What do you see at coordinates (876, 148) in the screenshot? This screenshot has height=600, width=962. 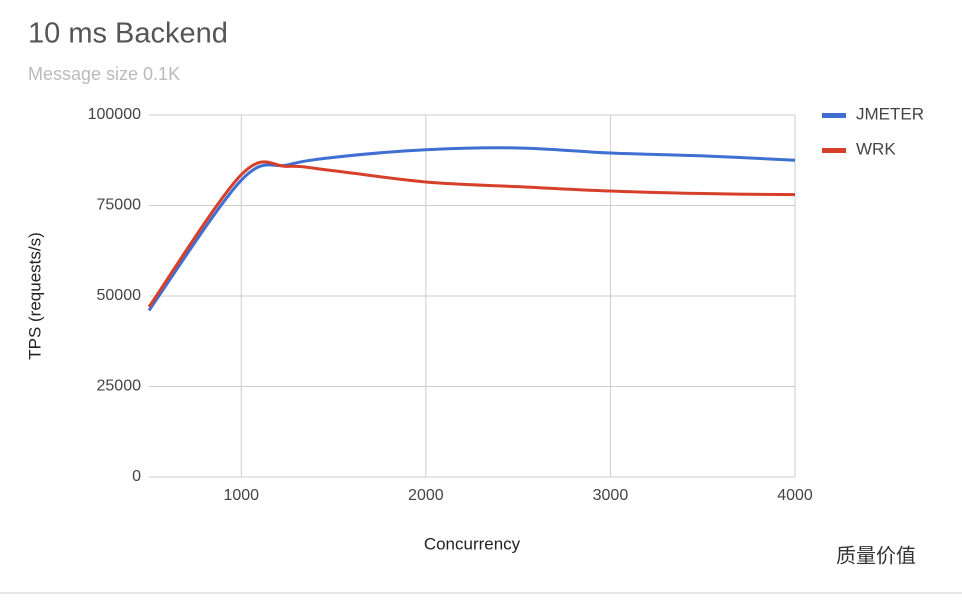 I see `legend-label: WRK` at bounding box center [876, 148].